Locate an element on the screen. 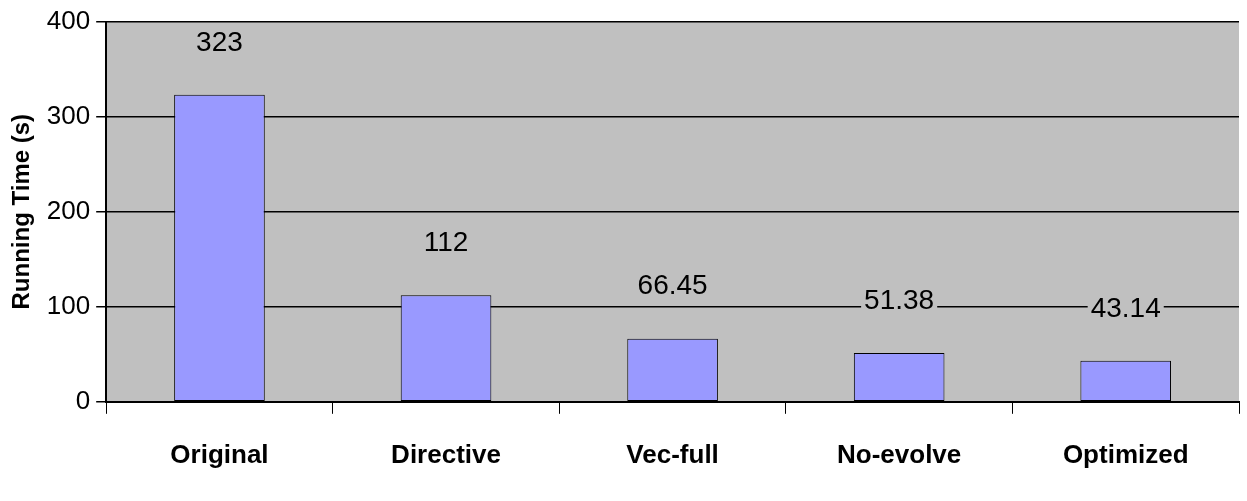 This screenshot has width=1247, height=501. x-tick-label: Original is located at coordinates (219, 453).